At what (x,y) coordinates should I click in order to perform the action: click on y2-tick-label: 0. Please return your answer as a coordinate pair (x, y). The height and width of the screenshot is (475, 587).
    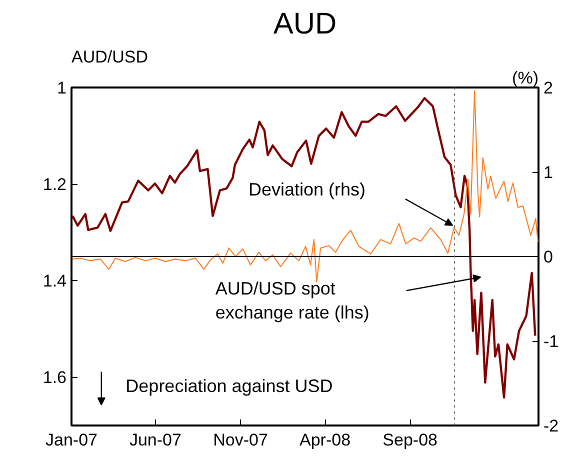
    Looking at the image, I should click on (548, 257).